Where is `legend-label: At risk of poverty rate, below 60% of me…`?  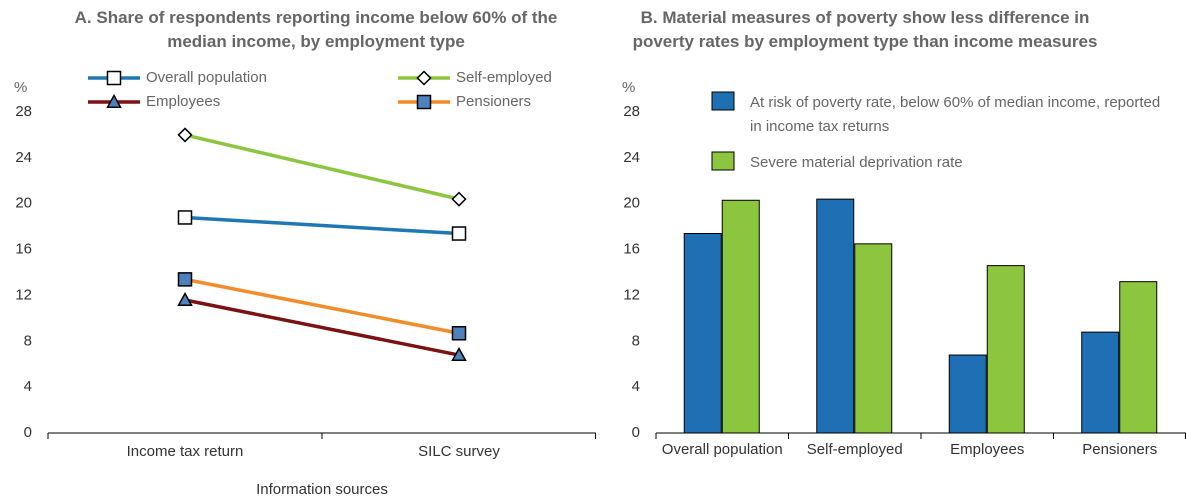
legend-label: At risk of poverty rate, below 60% of me… is located at coordinates (955, 114).